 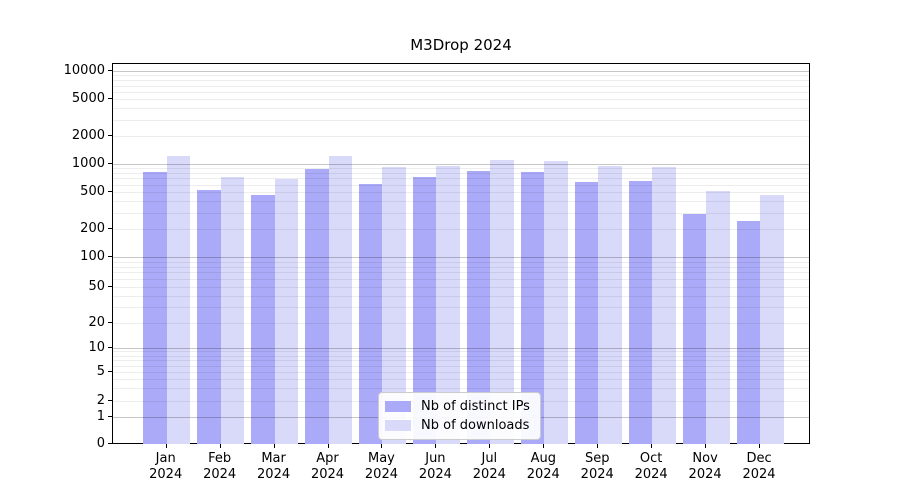 I want to click on x-tick-label-jul: Jul 2024, so click(x=489, y=466).